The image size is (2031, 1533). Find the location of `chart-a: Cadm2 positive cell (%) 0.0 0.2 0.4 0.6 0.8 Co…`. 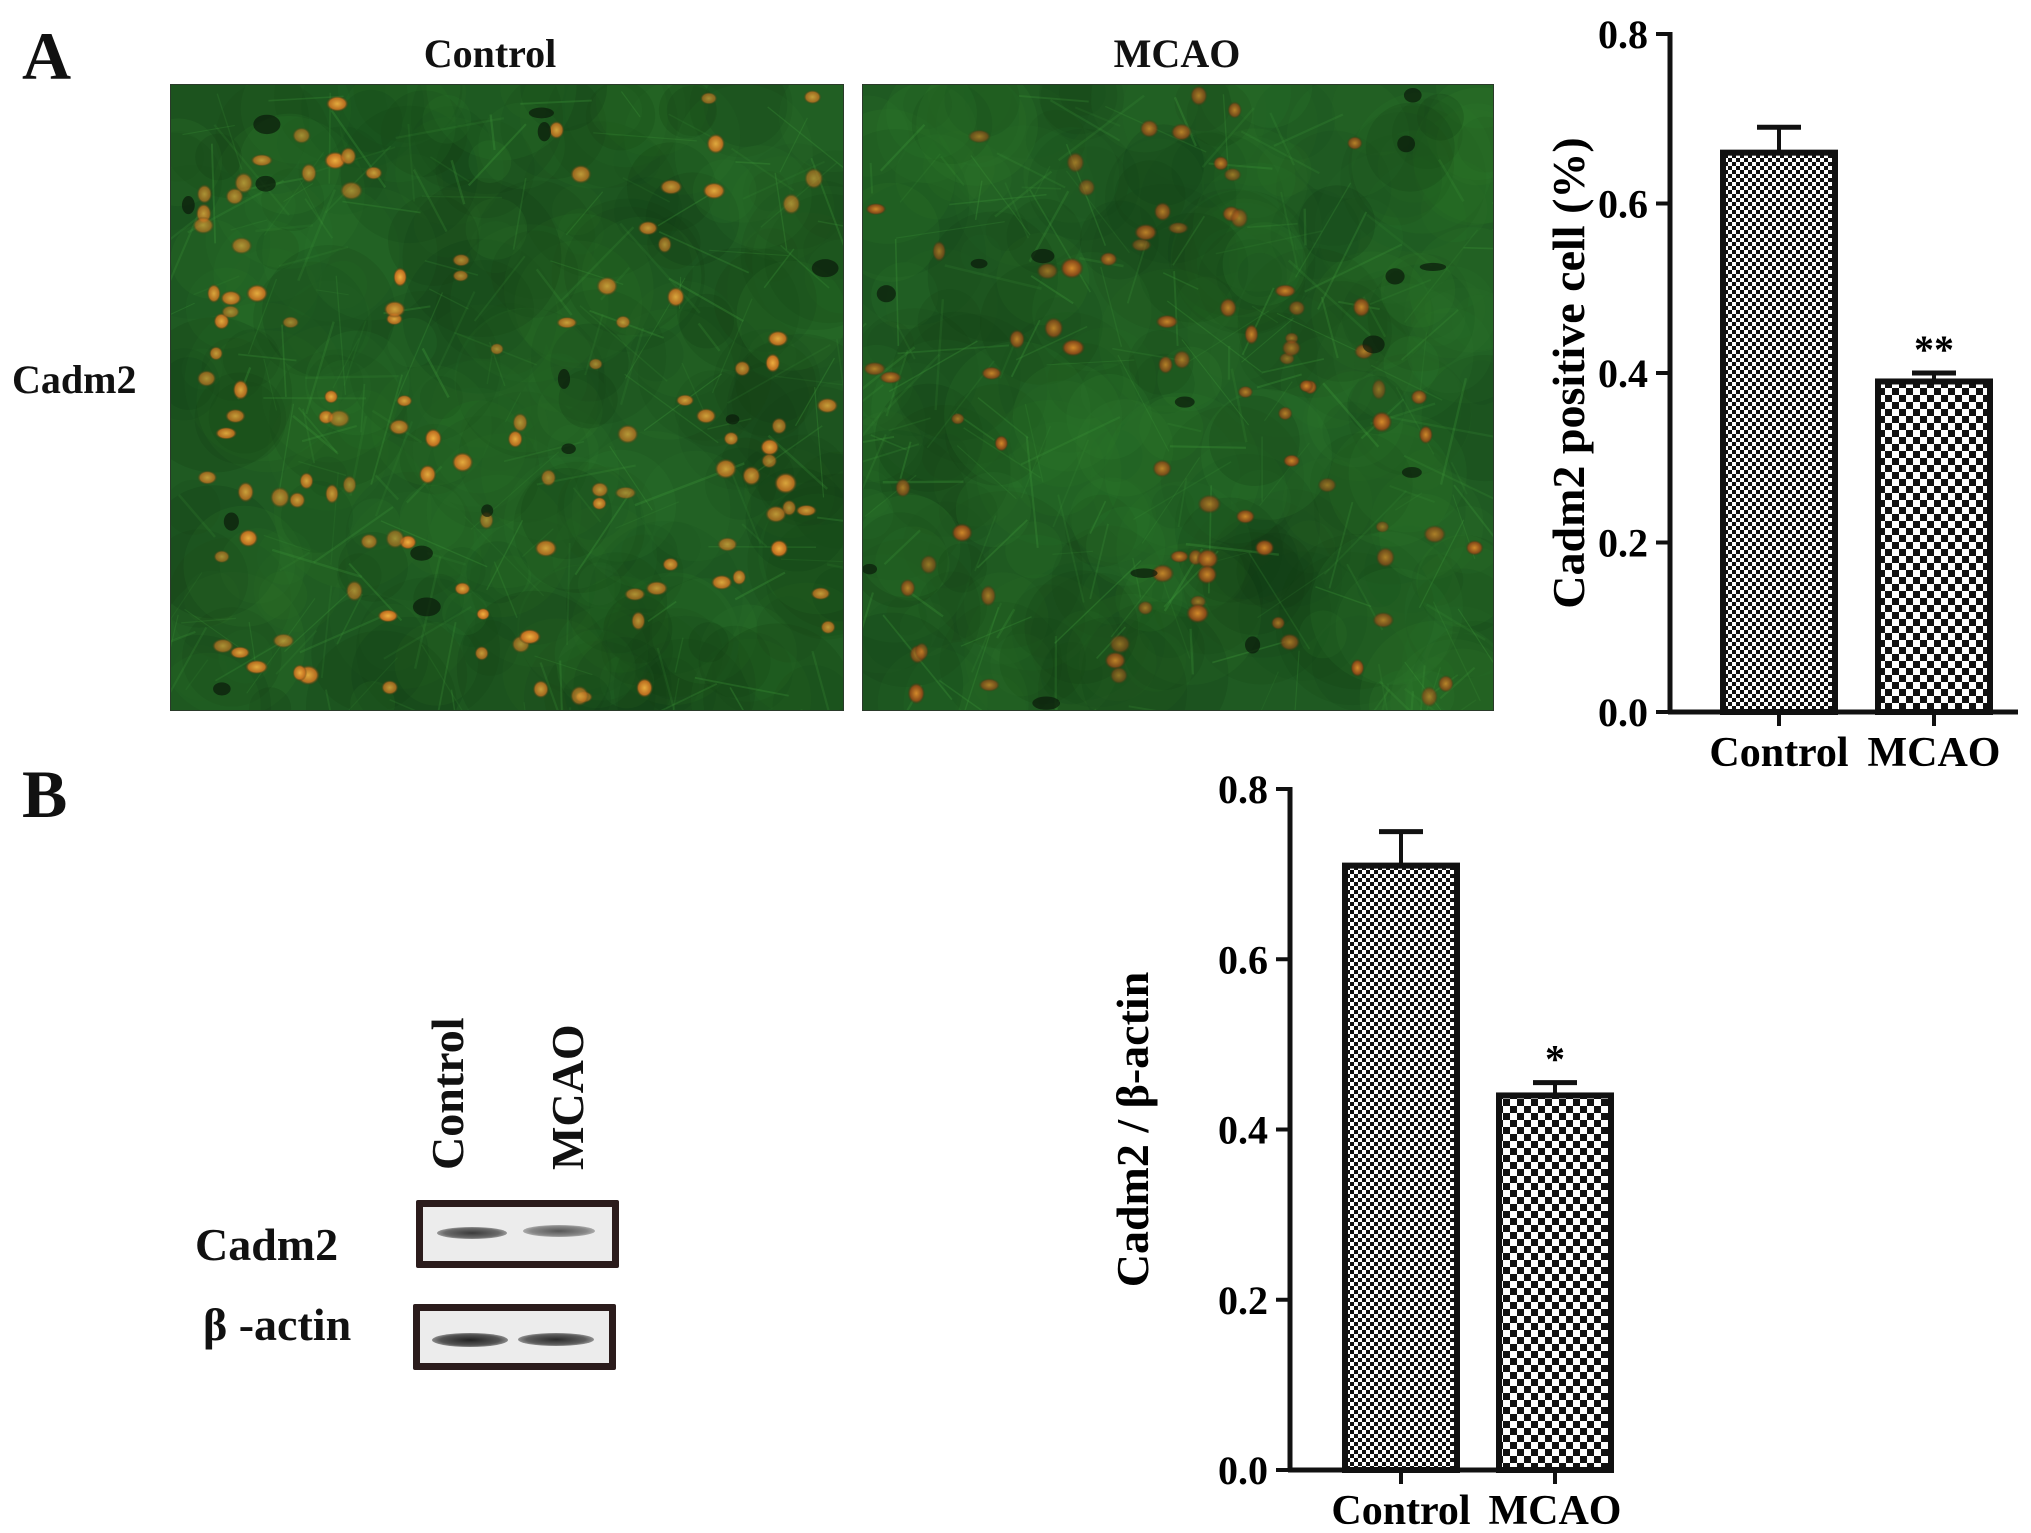

chart-a: Cadm2 positive cell (%) 0.0 0.2 0.4 0.6 0.8 Co… is located at coordinates (1780, 394).